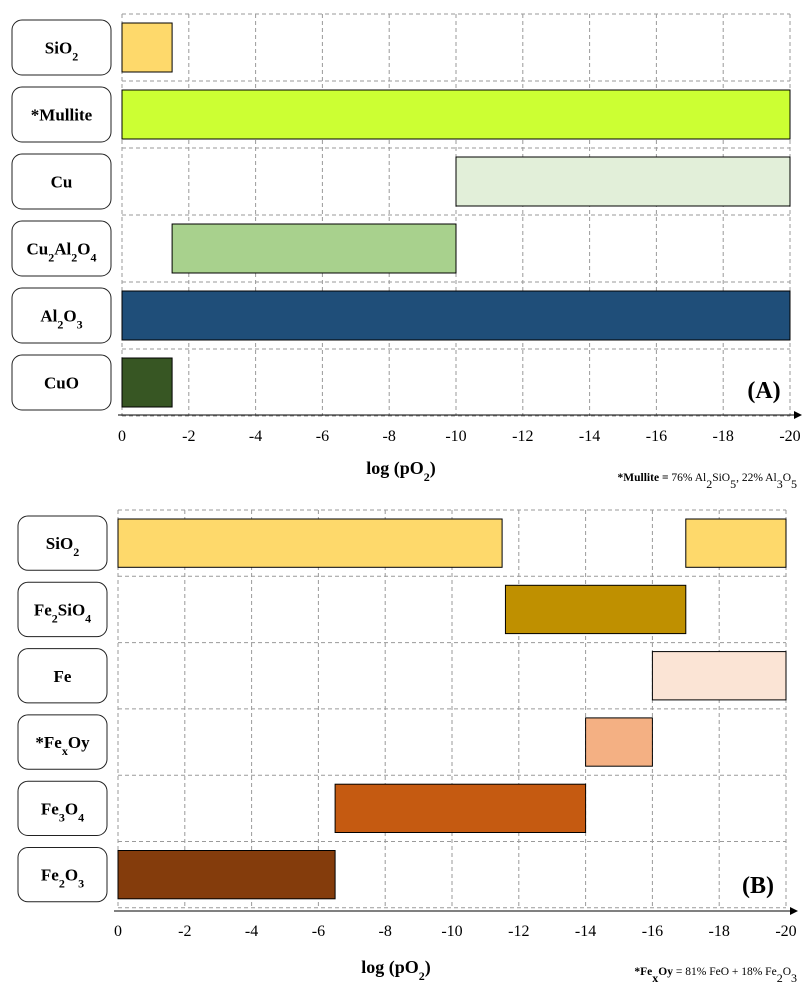  I want to click on row-label: Fe2SiO4, so click(62, 612).